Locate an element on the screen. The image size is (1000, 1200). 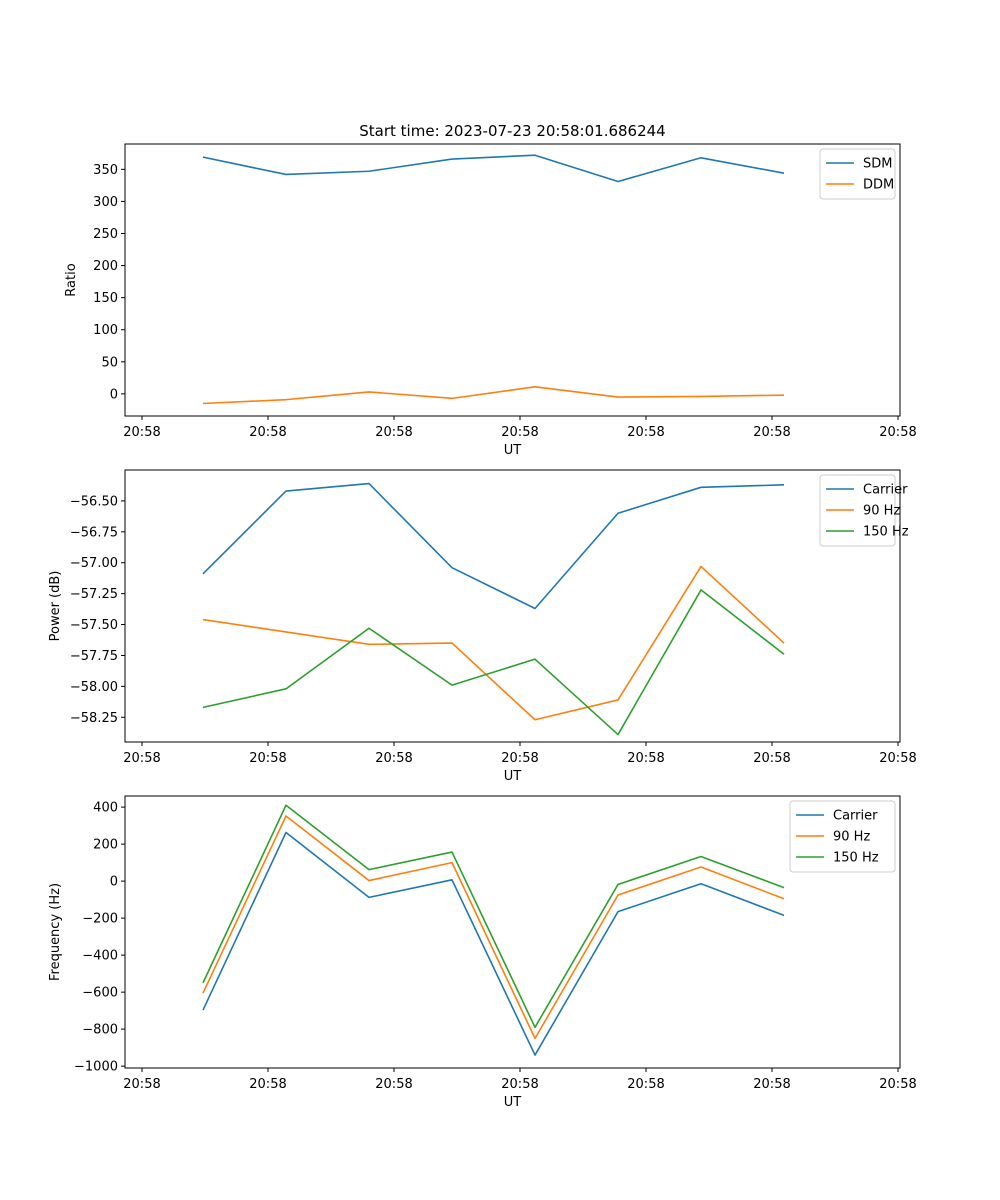
y-tick-label: −200 is located at coordinates (100, 919).